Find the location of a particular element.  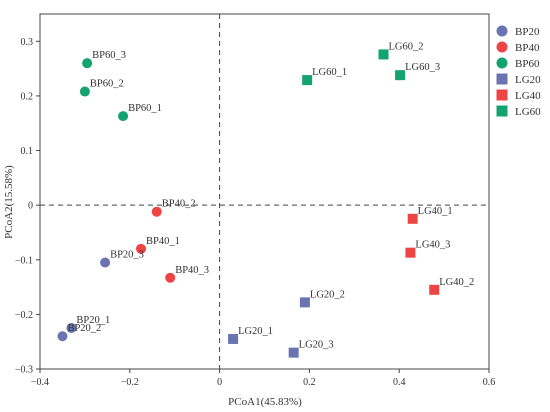

x-axis-label: PCoA1(45.83%) is located at coordinates (265, 402).